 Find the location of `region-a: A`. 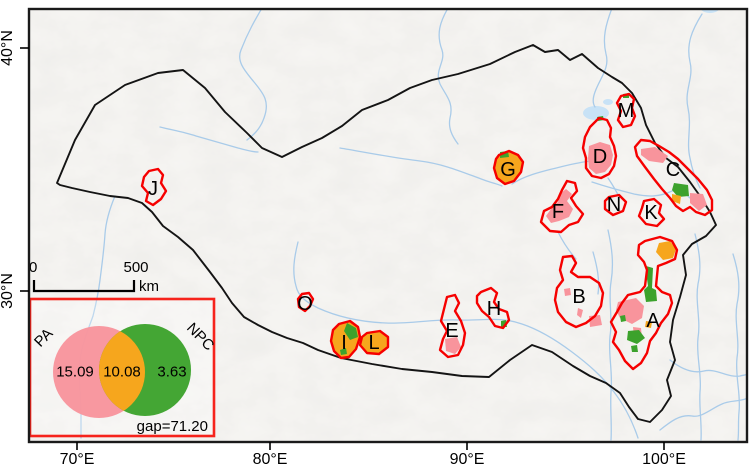

region-a: A is located at coordinates (644, 303).